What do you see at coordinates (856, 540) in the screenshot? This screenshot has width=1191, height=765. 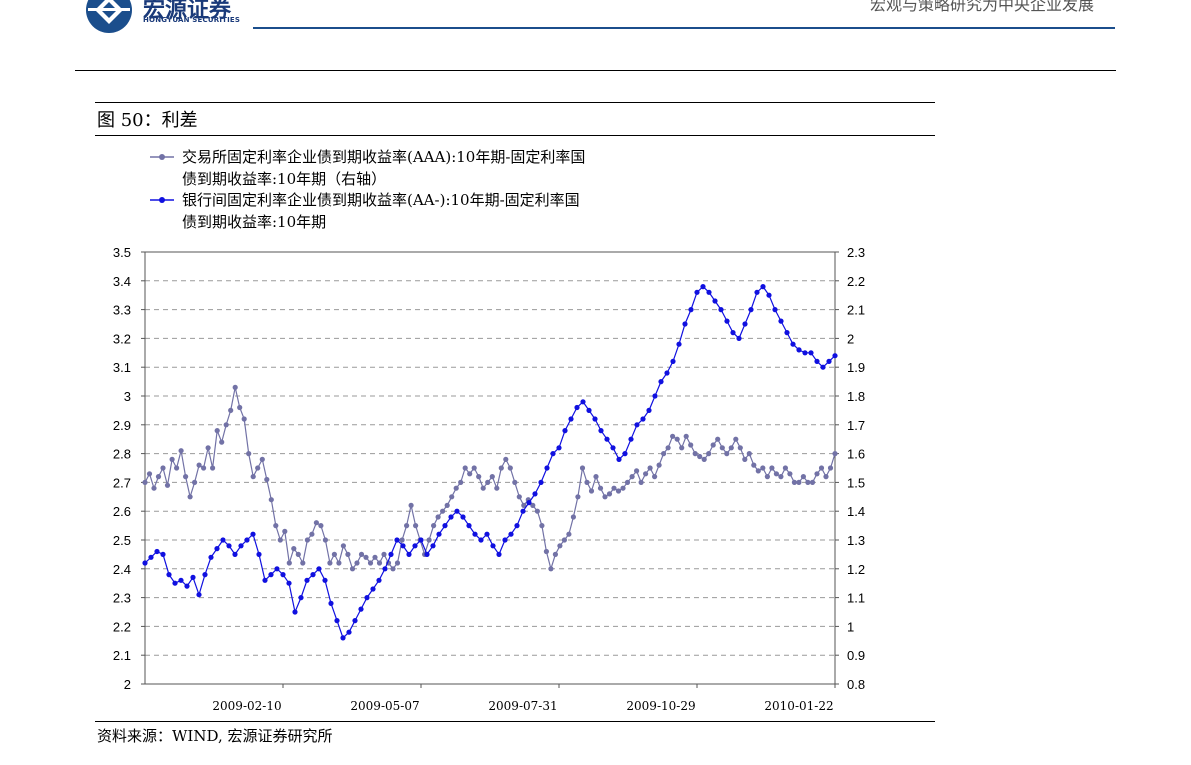 I see `right-tick-label: 1.3` at bounding box center [856, 540].